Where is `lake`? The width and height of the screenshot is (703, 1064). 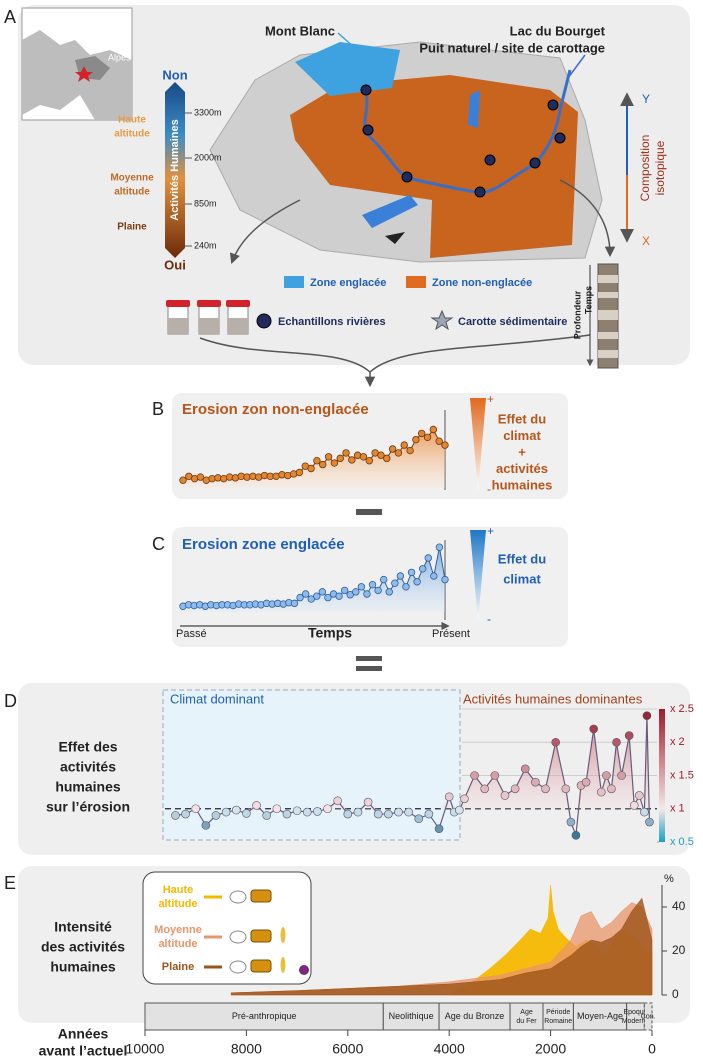 lake is located at coordinates (474, 109).